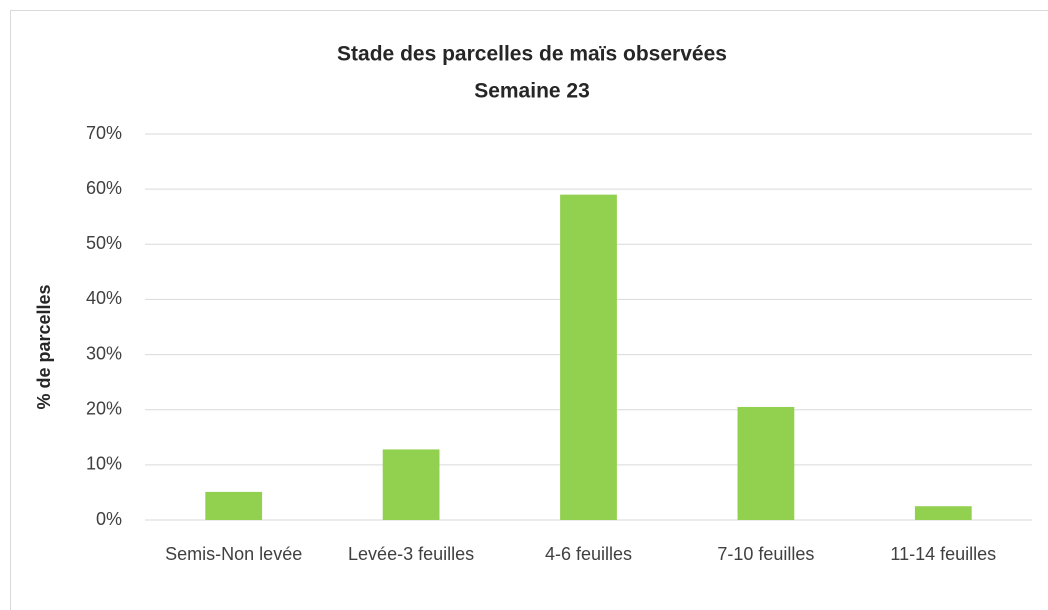 This screenshot has width=1048, height=610. I want to click on y-tick-label: 0%, so click(109, 519).